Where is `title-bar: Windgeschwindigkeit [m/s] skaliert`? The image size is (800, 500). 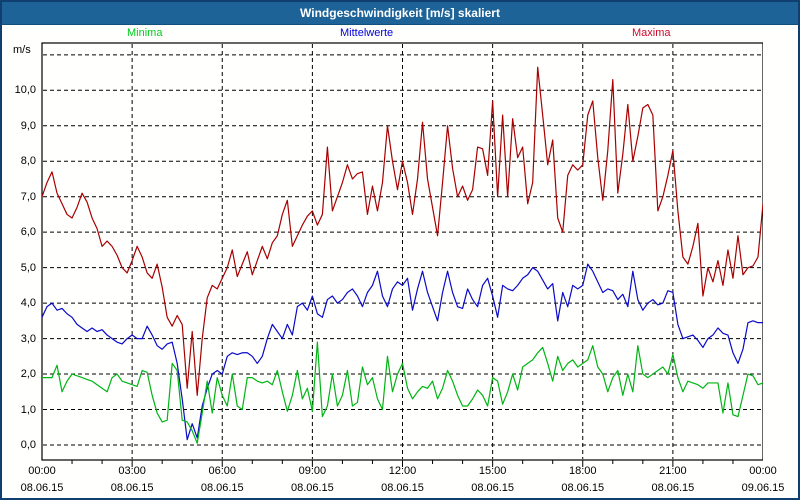 title-bar: Windgeschwindigkeit [m/s] skaliert is located at coordinates (400, 13).